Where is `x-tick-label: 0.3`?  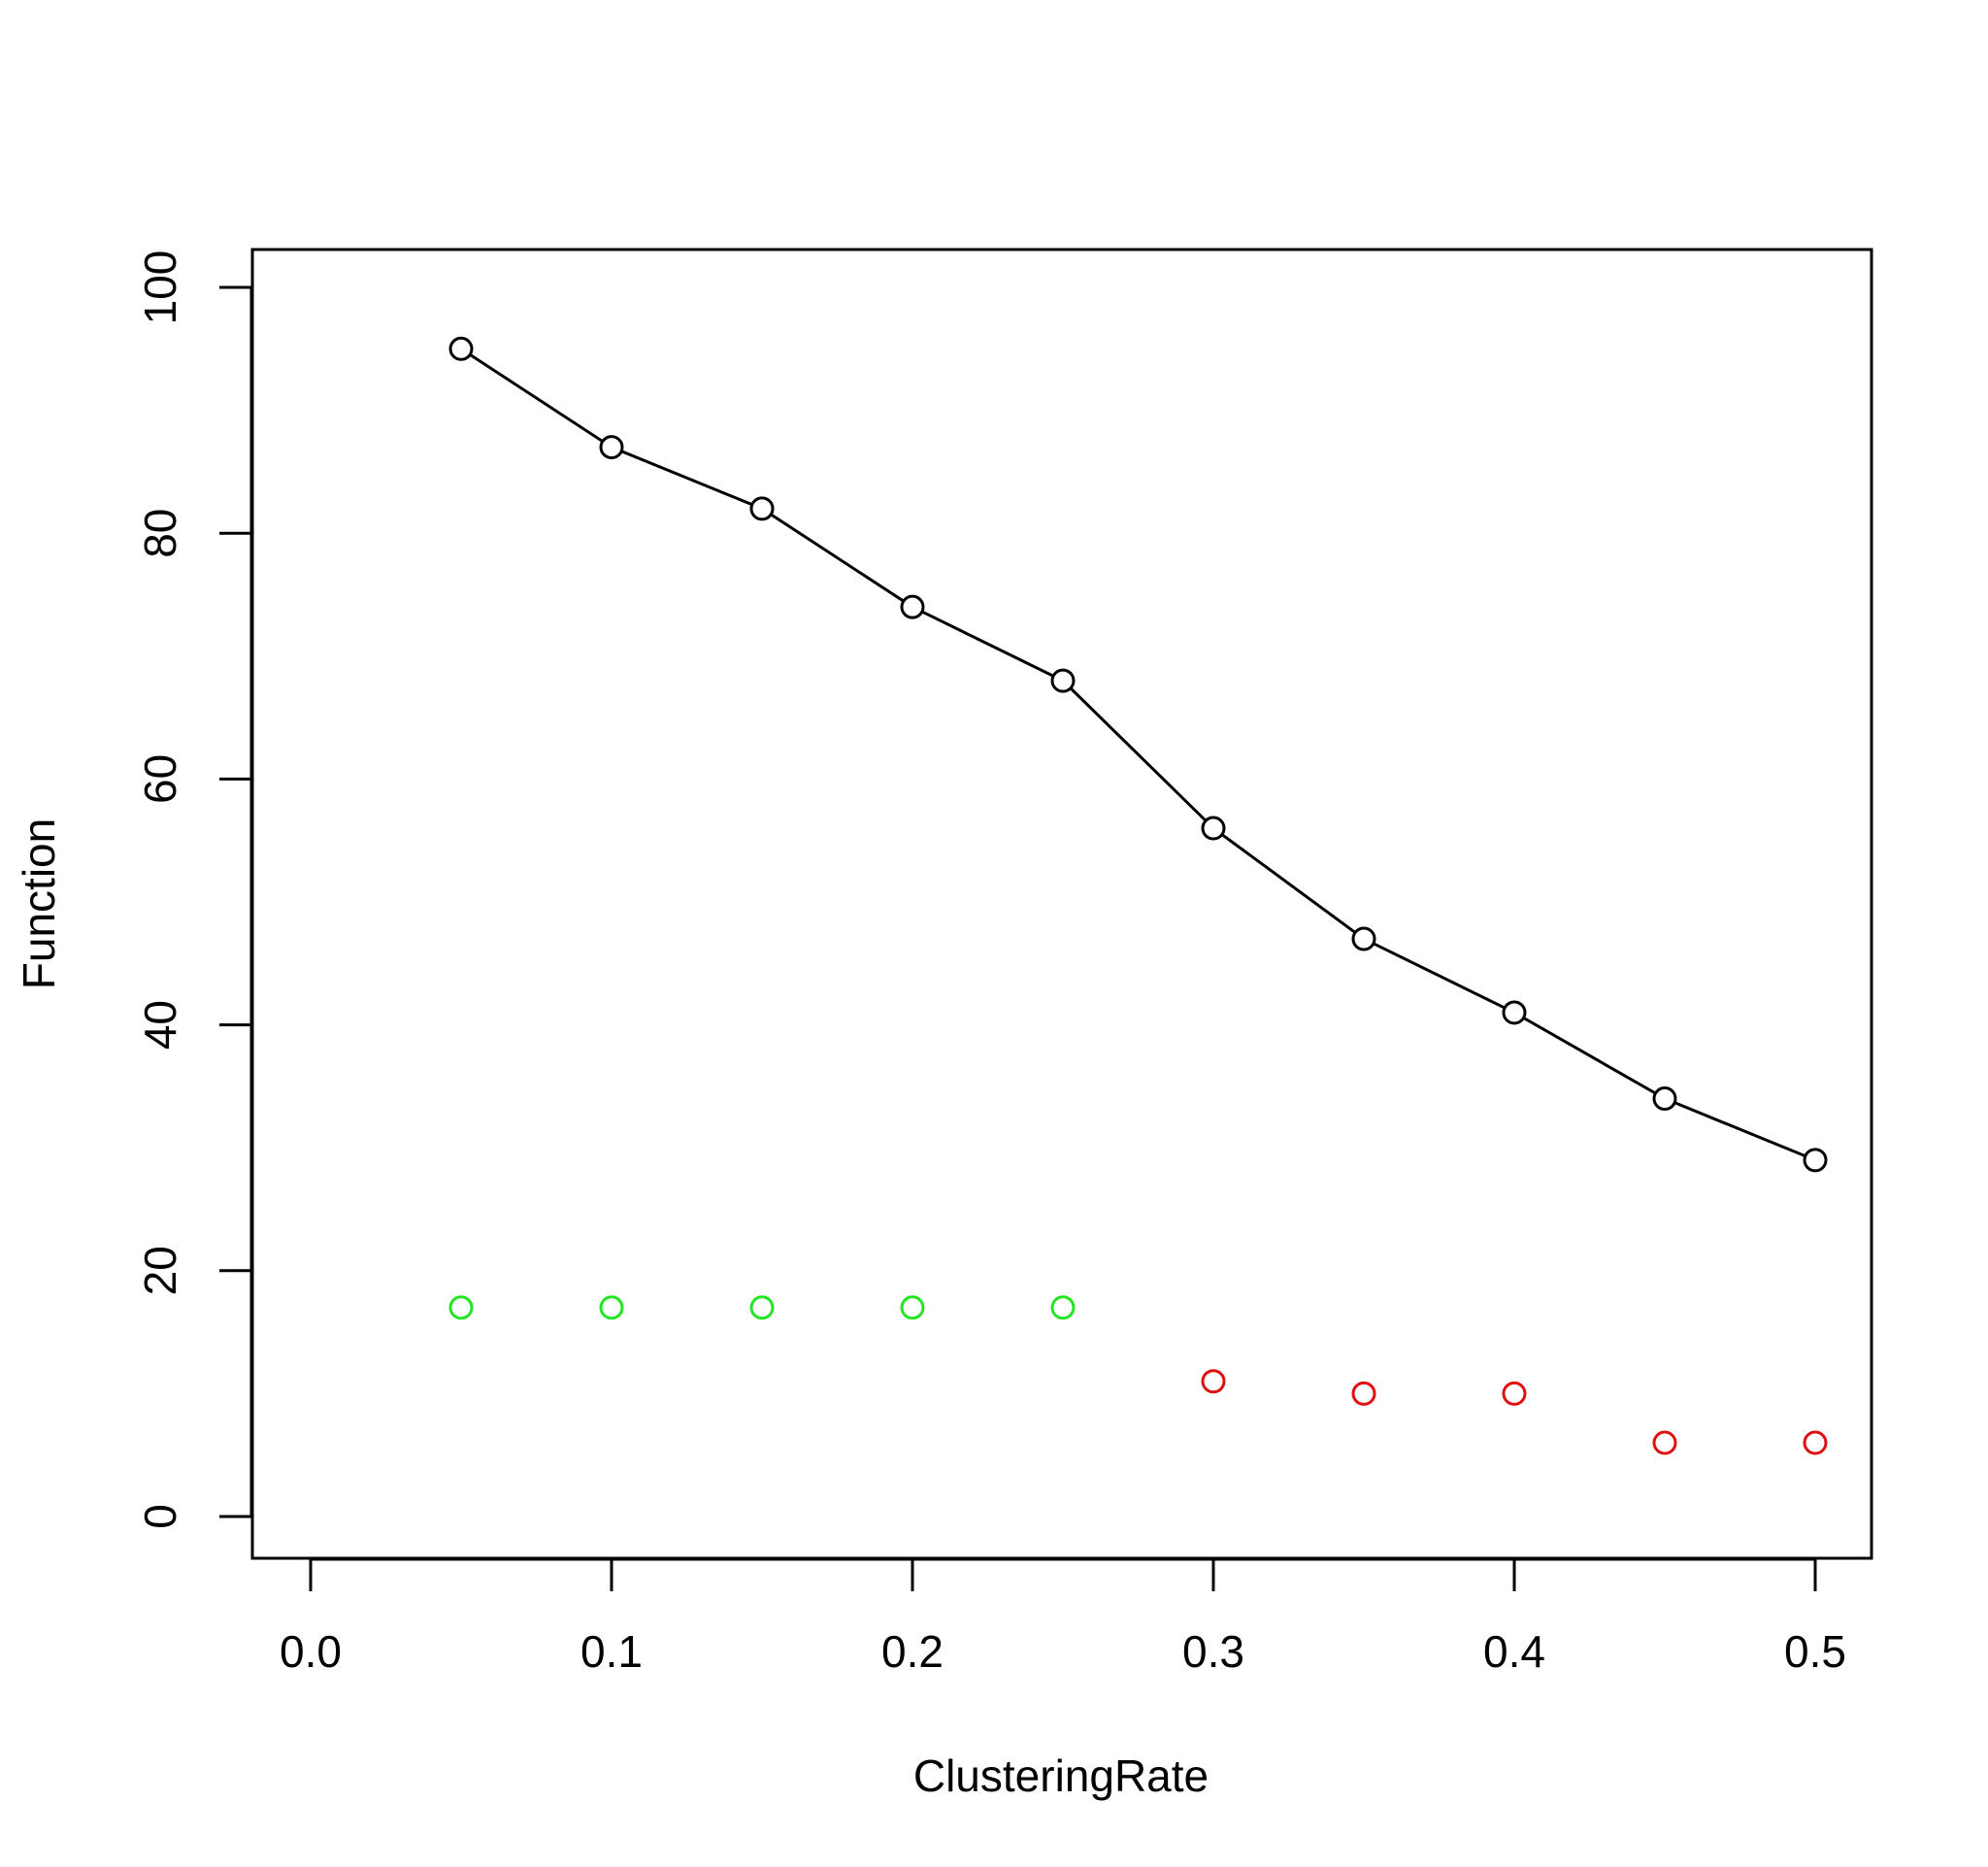 x-tick-label: 0.3 is located at coordinates (1213, 1651).